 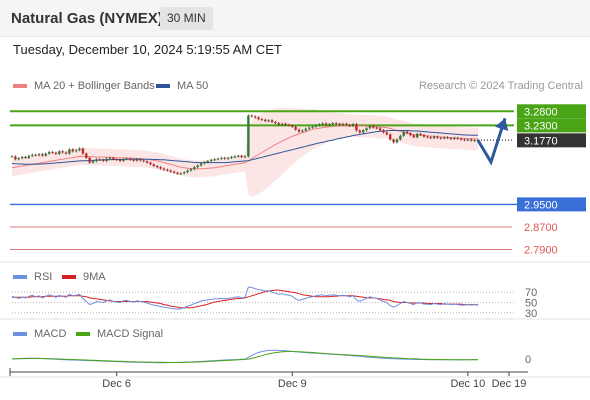 I want to click on legend-ma20: MA 20 + Bollinger Bands, so click(x=84, y=86).